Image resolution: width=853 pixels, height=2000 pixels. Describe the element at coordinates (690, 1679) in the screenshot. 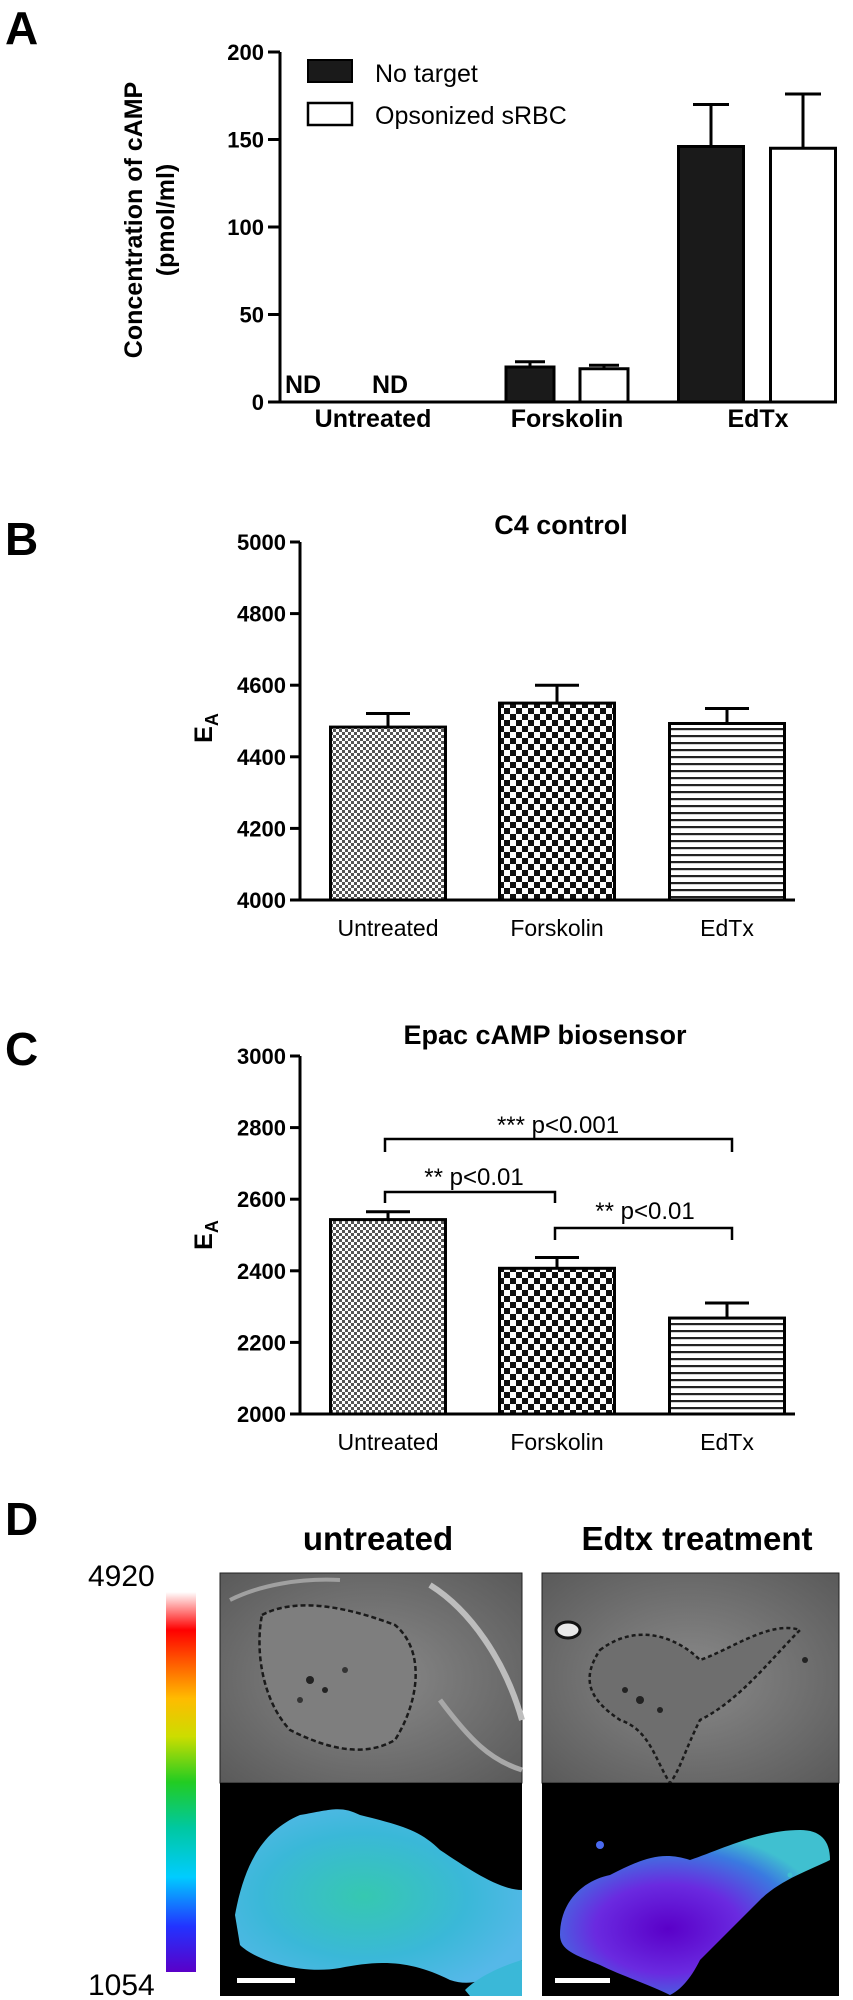

I see `micrograph-edtx-phase` at that location.